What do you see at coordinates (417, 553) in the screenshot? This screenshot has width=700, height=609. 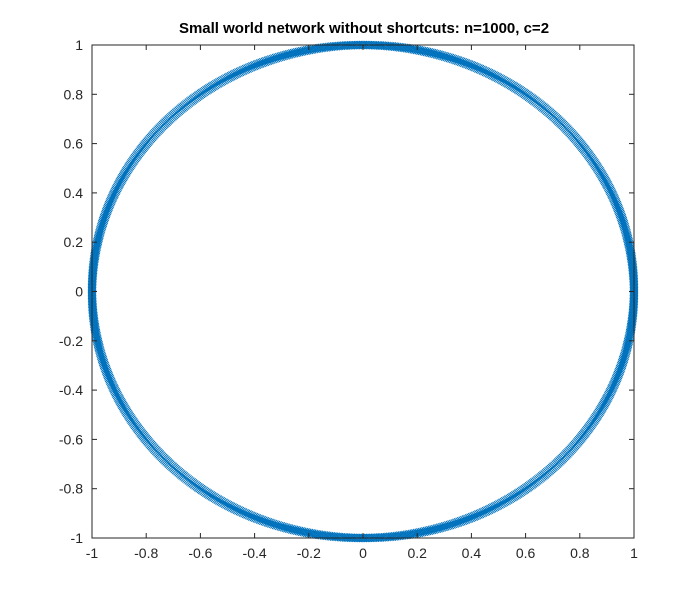 I see `x-tick-label: 0.2` at bounding box center [417, 553].